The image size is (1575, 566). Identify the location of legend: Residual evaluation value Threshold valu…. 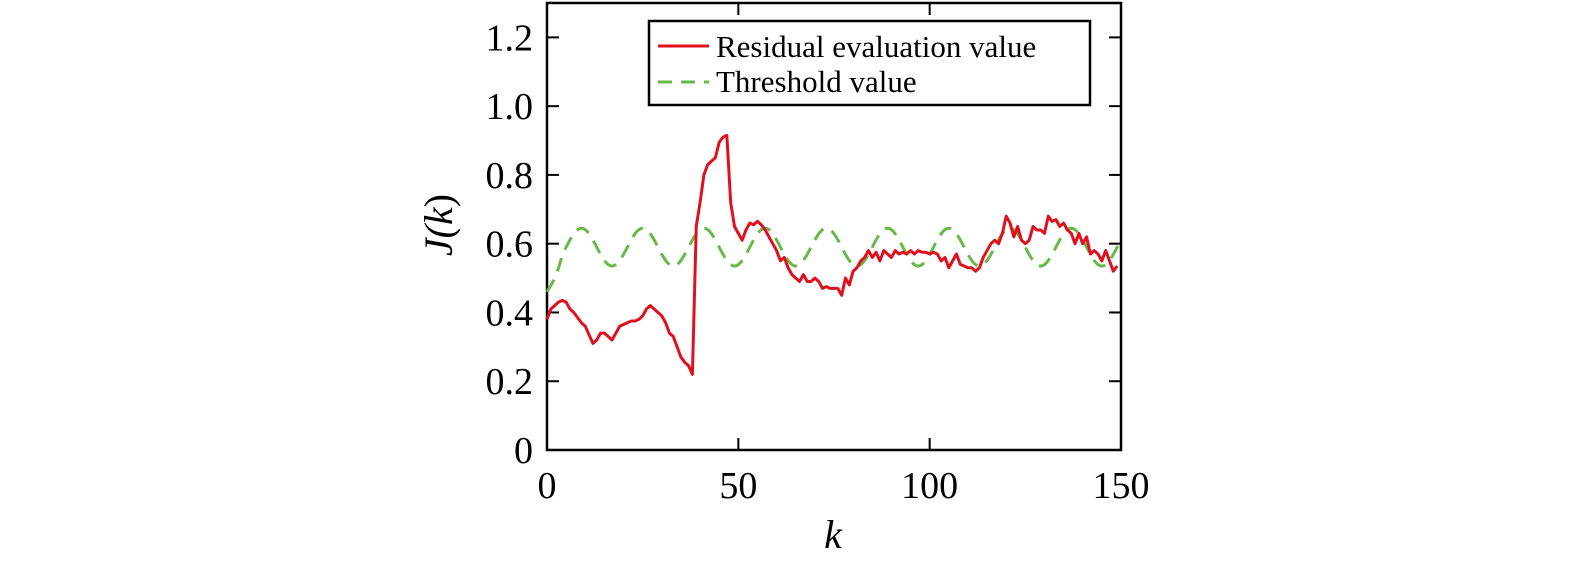
(869, 63).